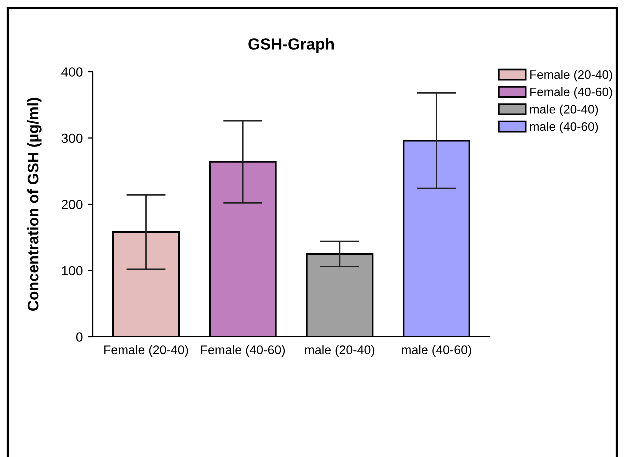 Image resolution: width=626 pixels, height=457 pixels. I want to click on y-tick-label: 200, so click(72, 205).